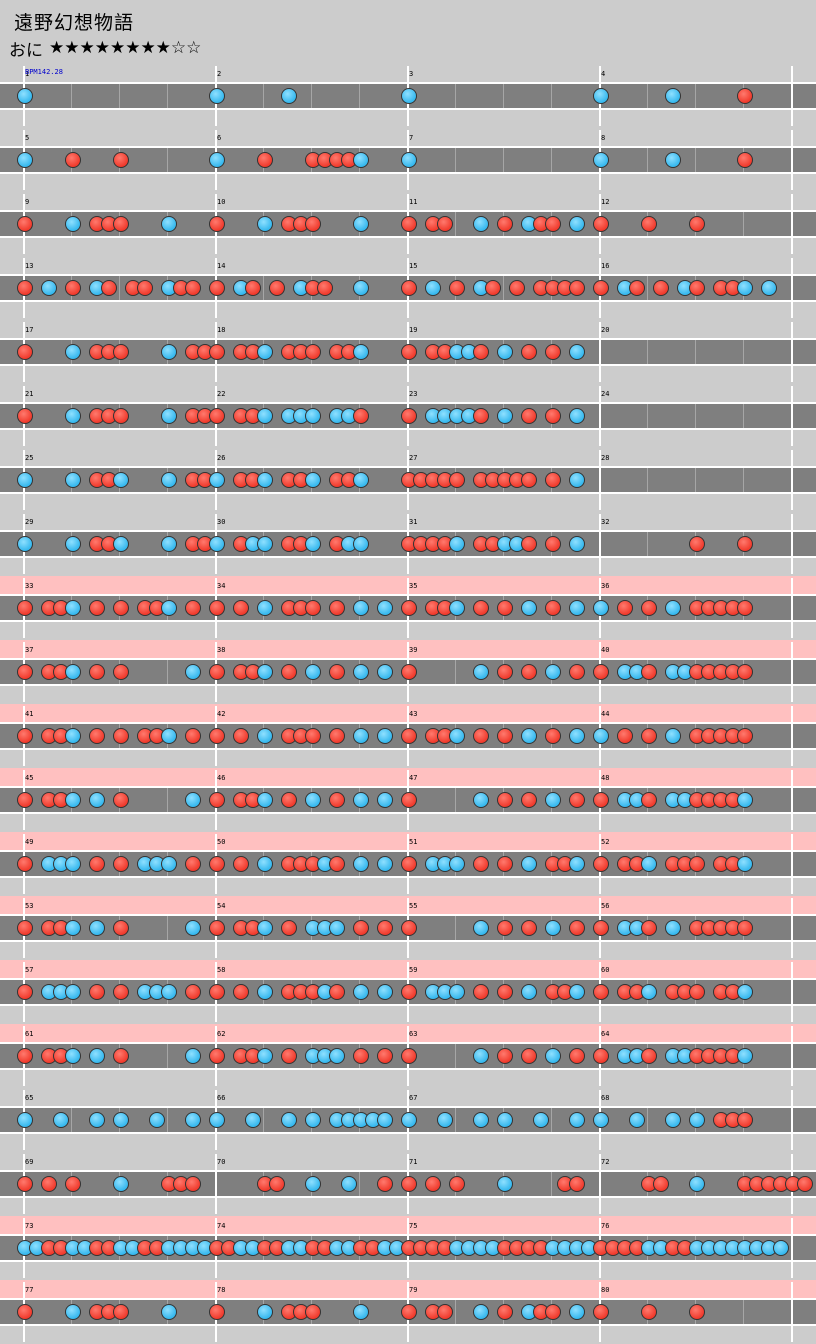 This screenshot has height=1344, width=816. Describe the element at coordinates (219, 138) in the screenshot. I see `measure-number: 6` at that location.